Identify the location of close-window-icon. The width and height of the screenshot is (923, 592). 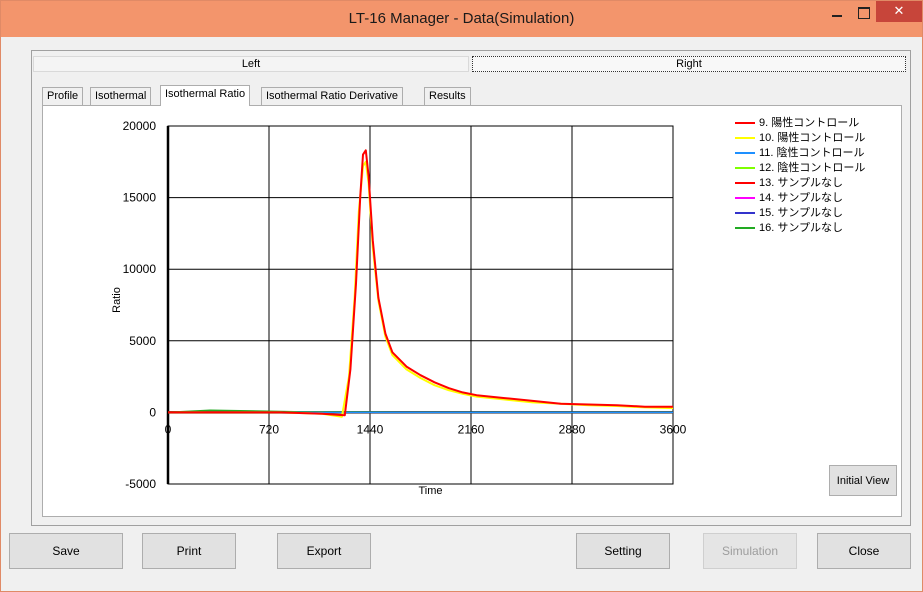
(899, 11).